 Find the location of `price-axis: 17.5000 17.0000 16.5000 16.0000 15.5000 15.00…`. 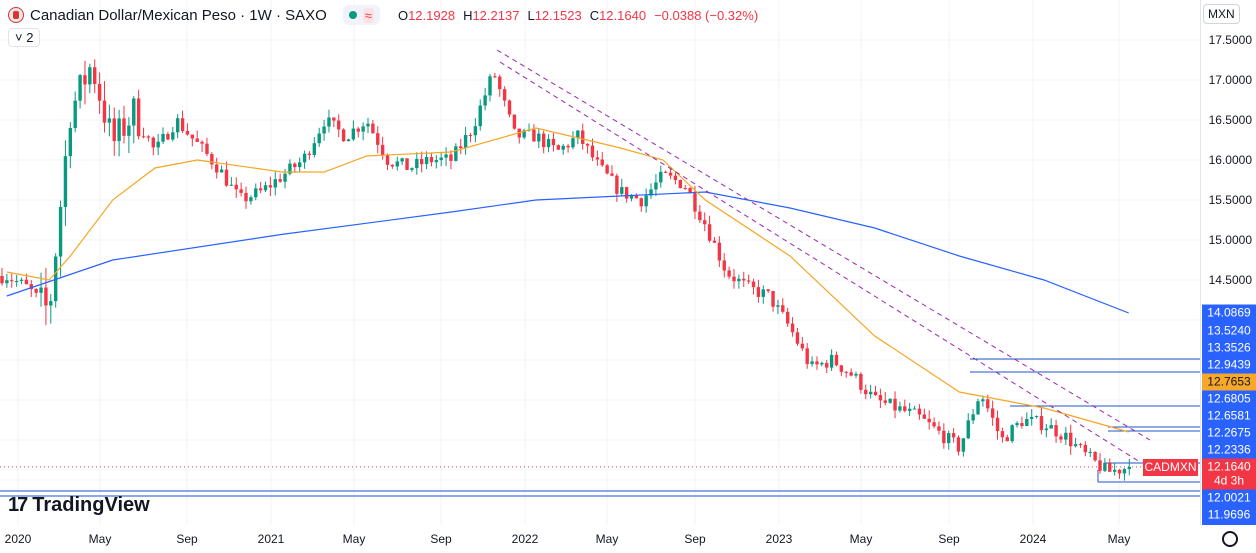

price-axis: 17.5000 17.0000 16.5000 16.0000 15.5000 15.00… is located at coordinates (1228, 262).